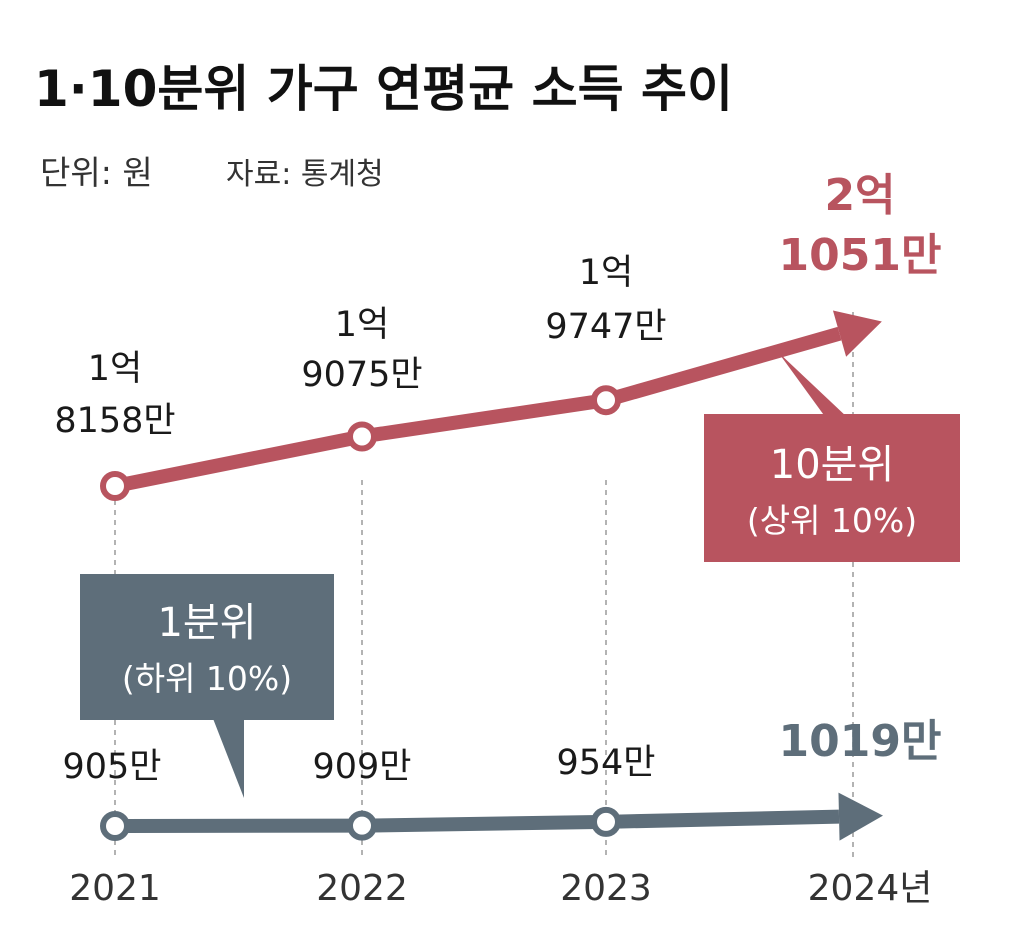 This screenshot has height=950, width=1010. Describe the element at coordinates (857, 333) in the screenshot. I see `top-series-arrowhead` at that location.